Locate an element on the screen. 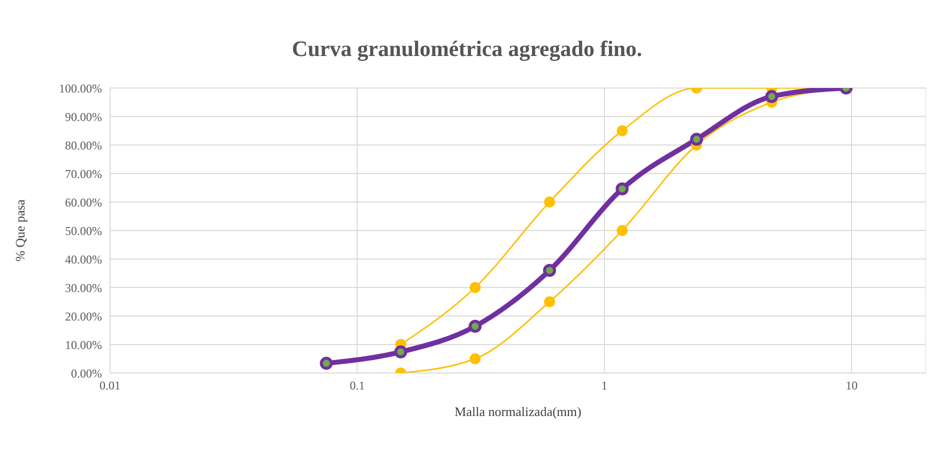 Image resolution: width=934 pixels, height=450 pixels. chart-title: Curva granulométrica agregado fino. is located at coordinates (467, 49).